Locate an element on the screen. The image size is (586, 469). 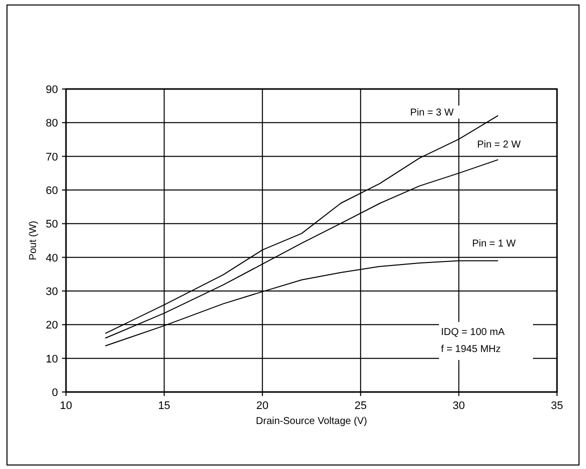
y-axis-title: Pout (W) is located at coordinates (33, 240).